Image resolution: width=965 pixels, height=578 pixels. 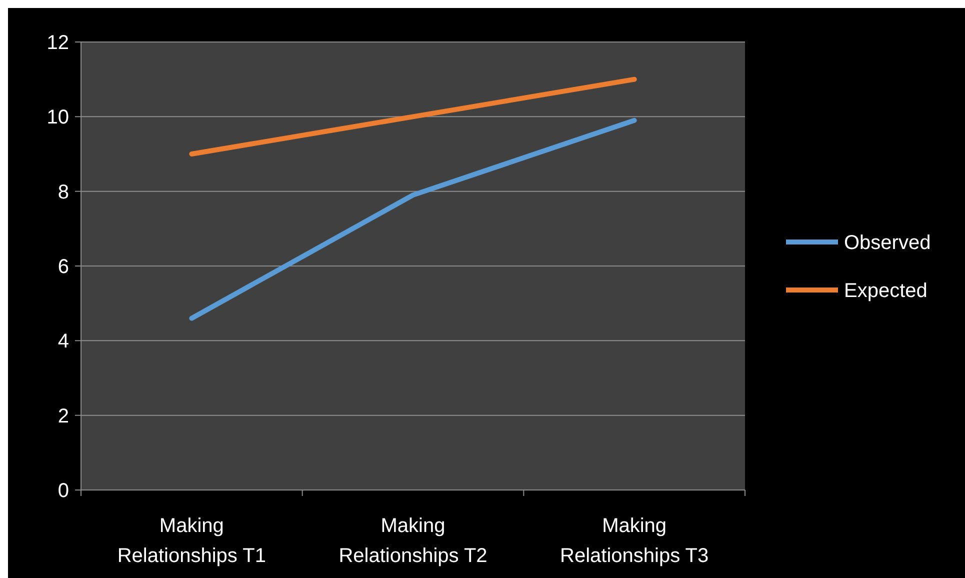 What do you see at coordinates (63, 341) in the screenshot?
I see `y-tick-label: 4` at bounding box center [63, 341].